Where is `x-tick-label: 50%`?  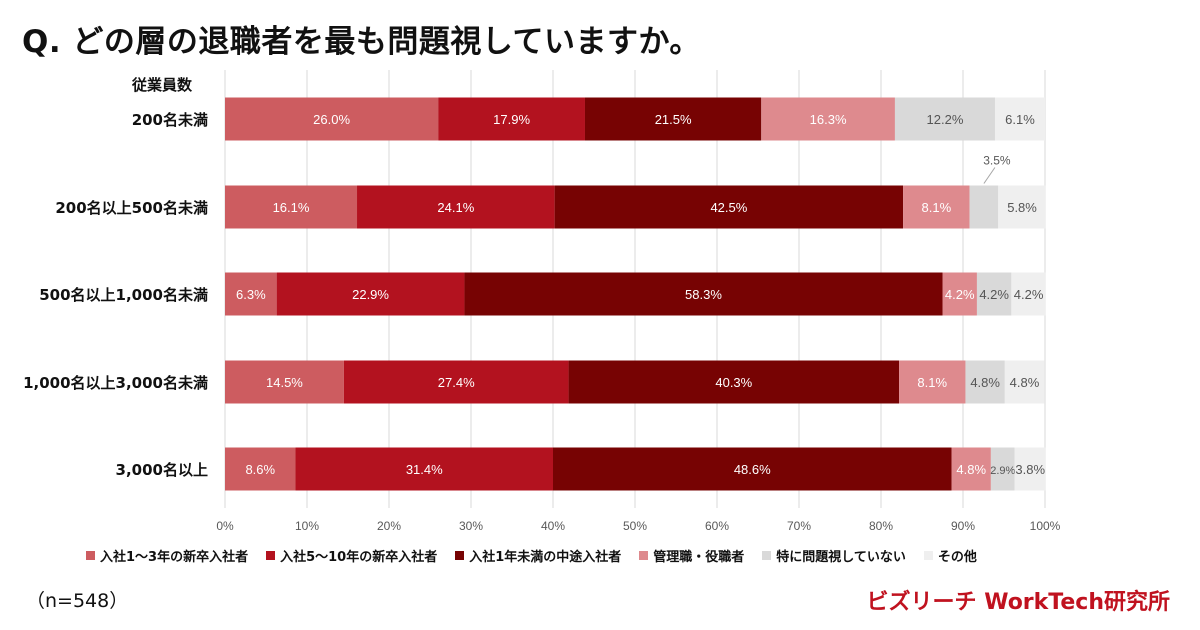
x-tick-label: 50% is located at coordinates (635, 526).